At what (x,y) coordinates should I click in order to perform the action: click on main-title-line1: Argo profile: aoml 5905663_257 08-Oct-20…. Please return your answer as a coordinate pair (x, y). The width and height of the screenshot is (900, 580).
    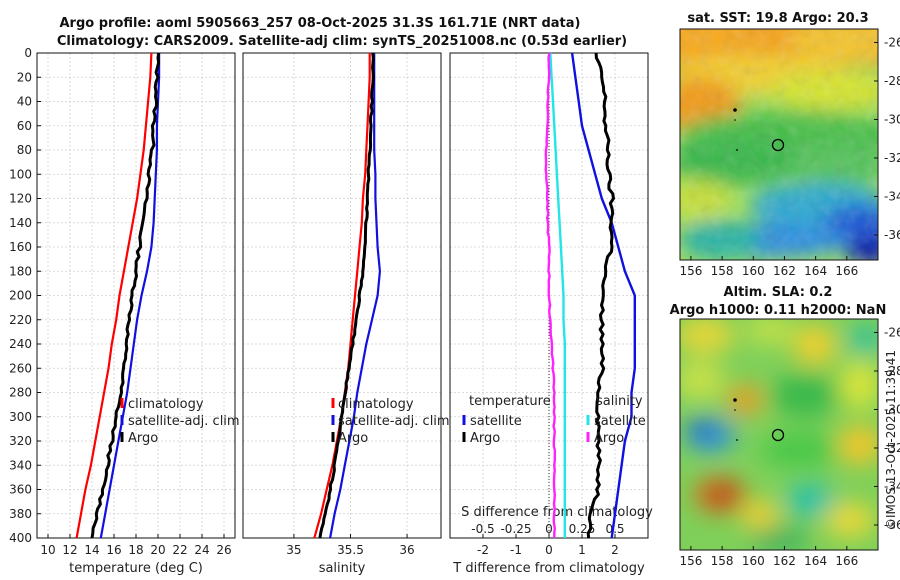
    Looking at the image, I should click on (320, 23).